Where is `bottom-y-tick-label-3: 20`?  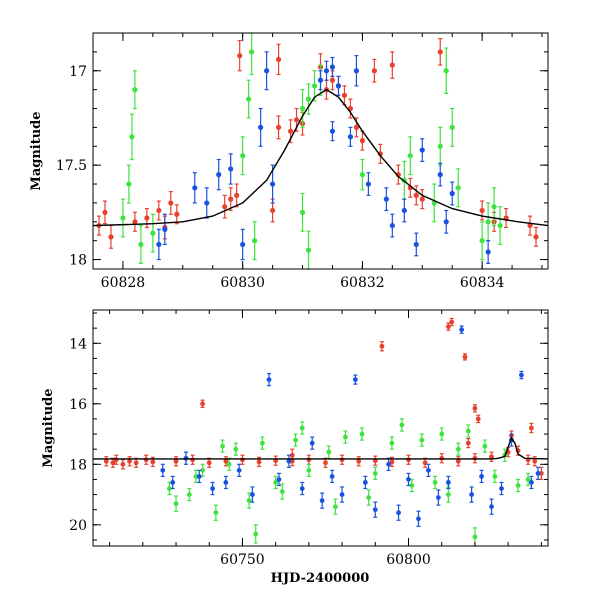 bottom-y-tick-label-3: 20 is located at coordinates (78, 526).